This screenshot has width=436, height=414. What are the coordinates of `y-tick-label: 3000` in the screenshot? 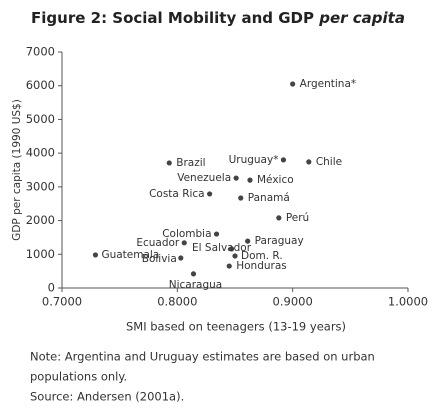 It's located at (40, 186).